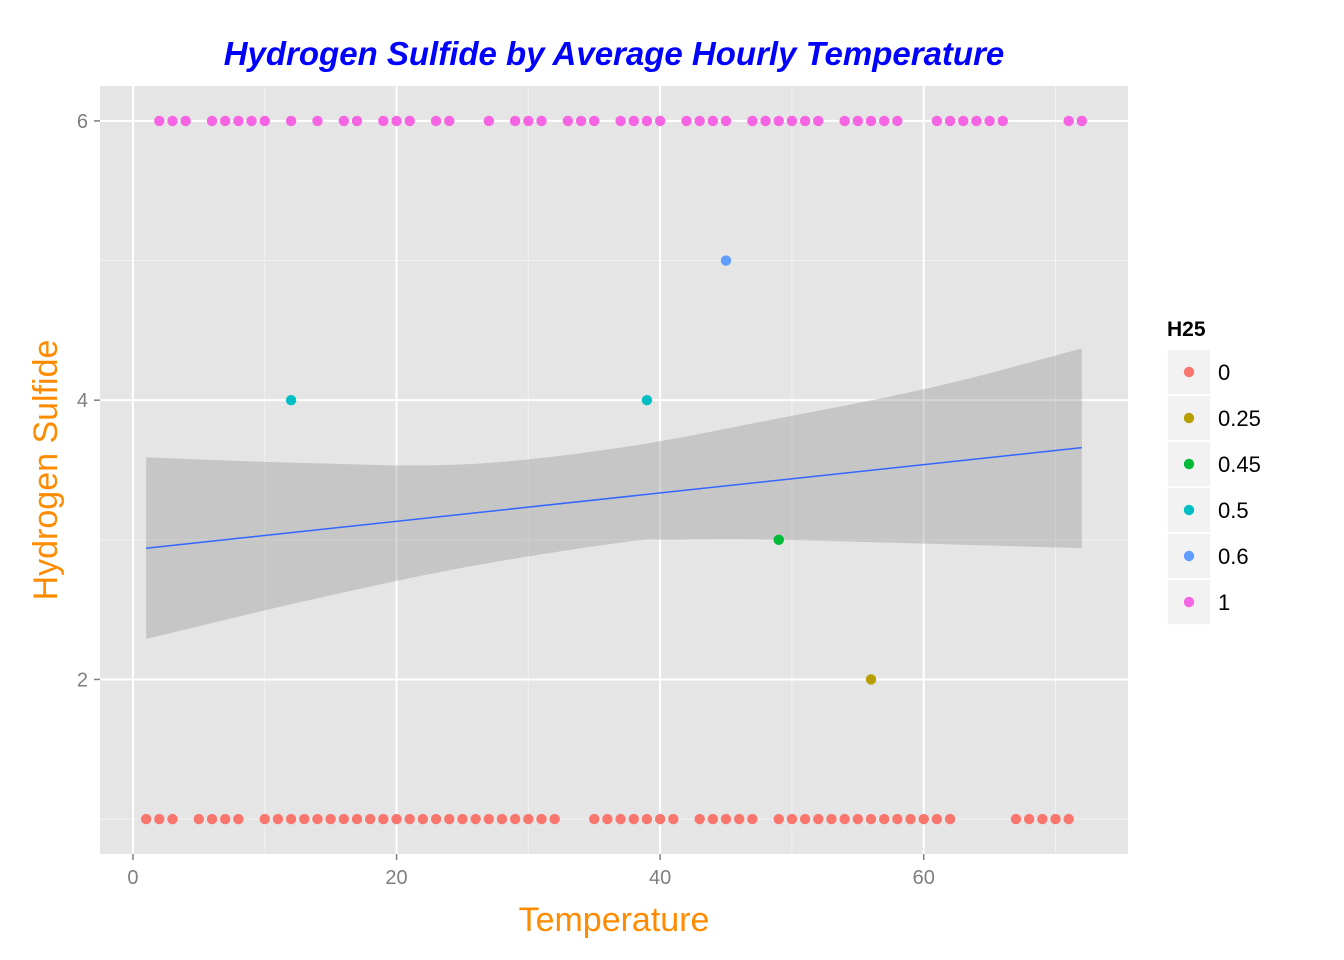 This screenshot has height=960, width=1344. Describe the element at coordinates (46, 470) in the screenshot. I see `y-axis-title: Hydrogen Sulfide` at that location.